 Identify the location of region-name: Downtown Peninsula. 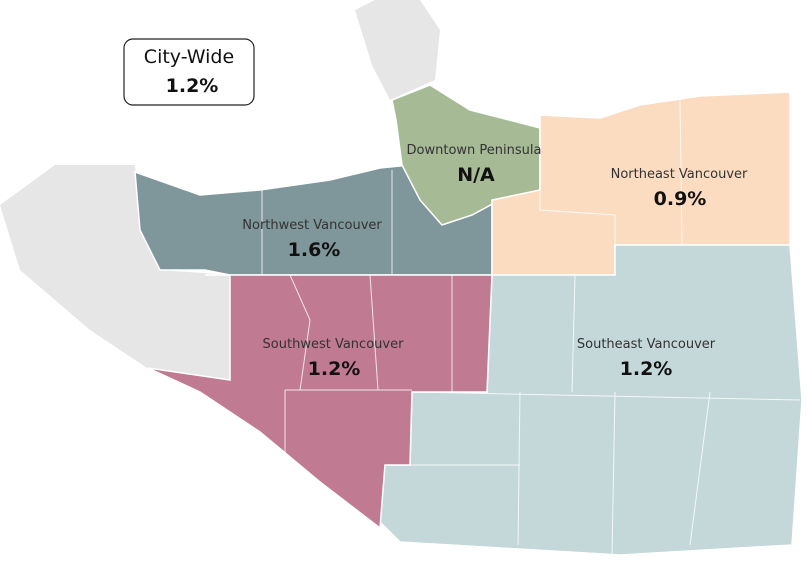
(474, 150).